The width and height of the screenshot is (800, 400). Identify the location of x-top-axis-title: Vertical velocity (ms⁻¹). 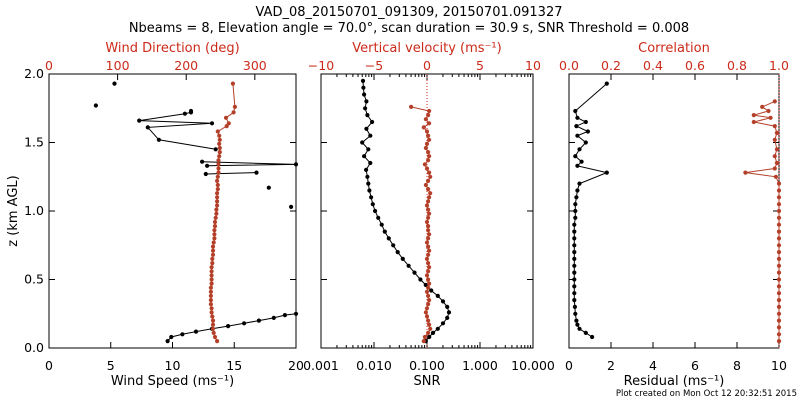
(426, 48).